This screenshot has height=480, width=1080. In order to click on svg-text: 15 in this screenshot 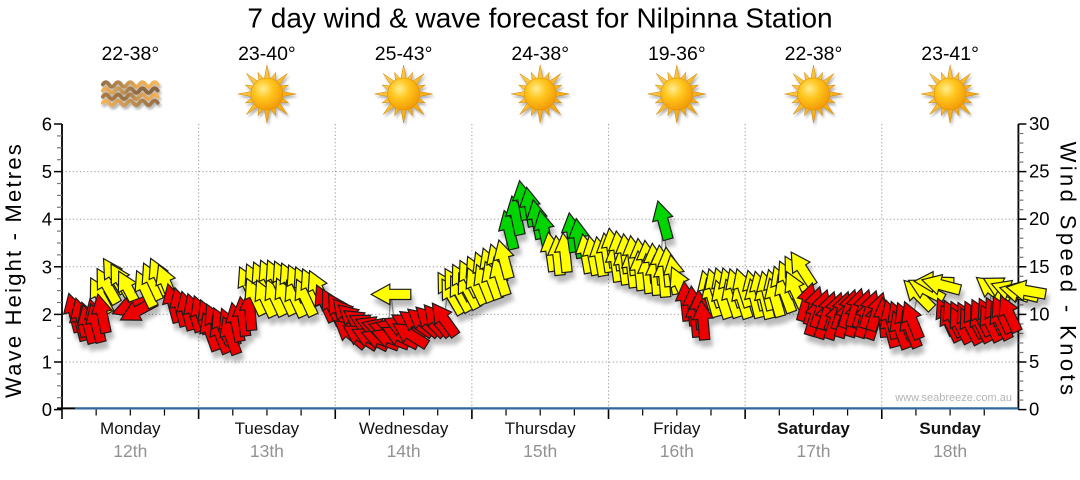, I will do `click(1039, 266)`.